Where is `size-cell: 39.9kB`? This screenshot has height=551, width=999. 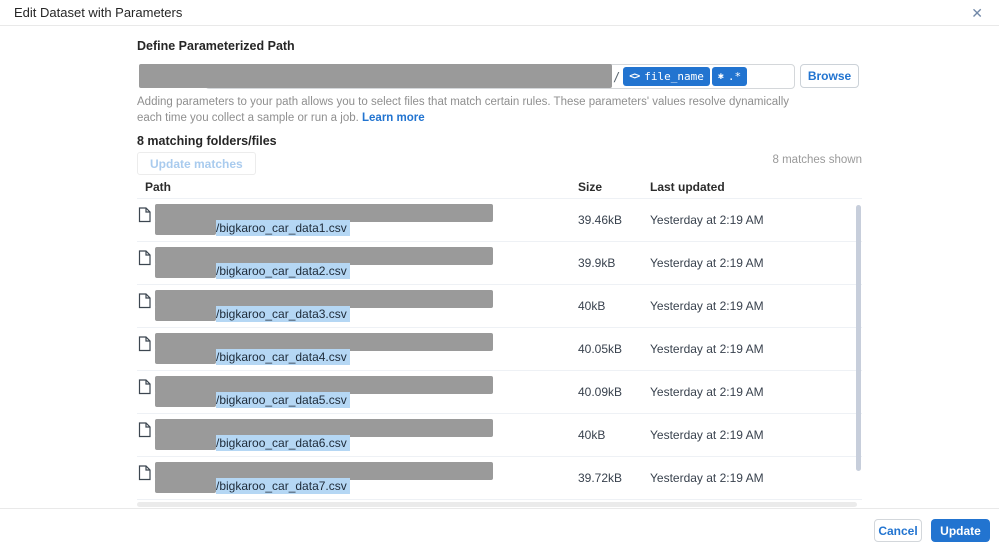 size-cell: 39.9kB is located at coordinates (597, 263).